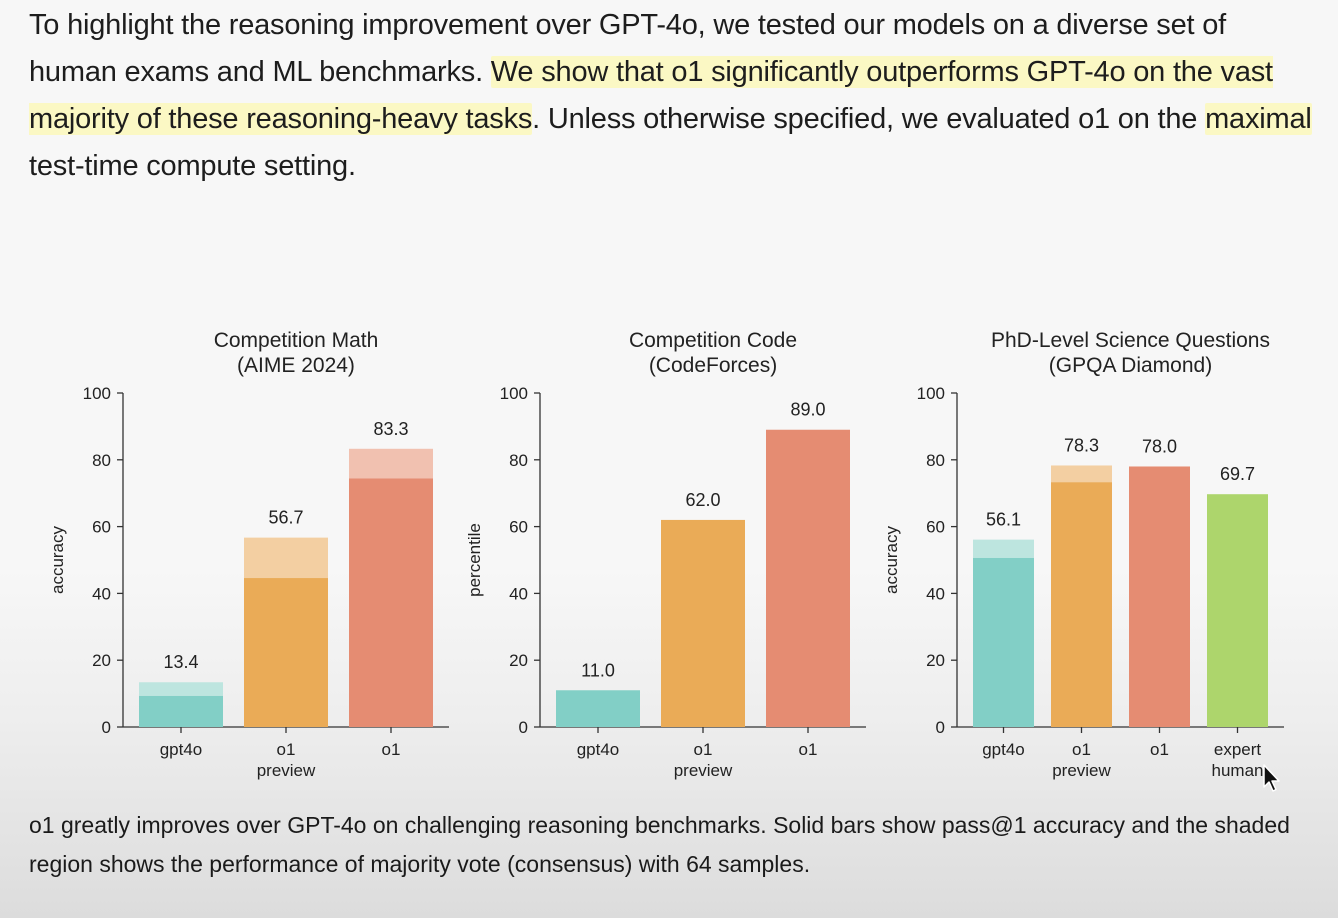  I want to click on chart-title: PhD-Level Science Questions, so click(1130, 340).